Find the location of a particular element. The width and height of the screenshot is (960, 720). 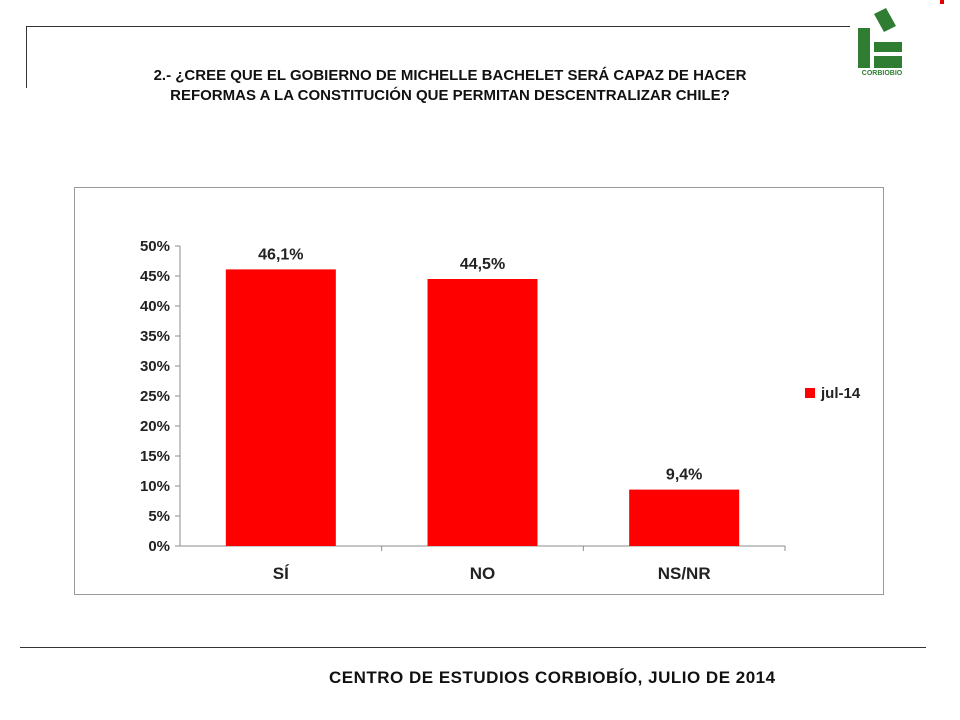

legend-swatch is located at coordinates (810, 393).